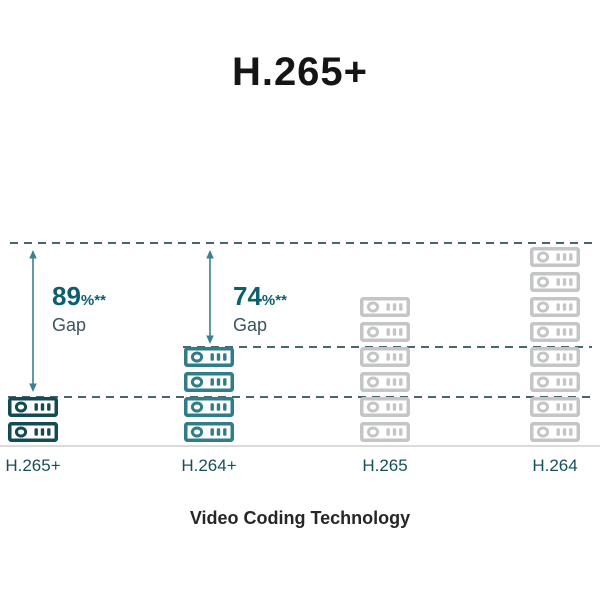 This screenshot has width=600, height=600. Describe the element at coordinates (555, 344) in the screenshot. I see `server-stack-h264` at that location.